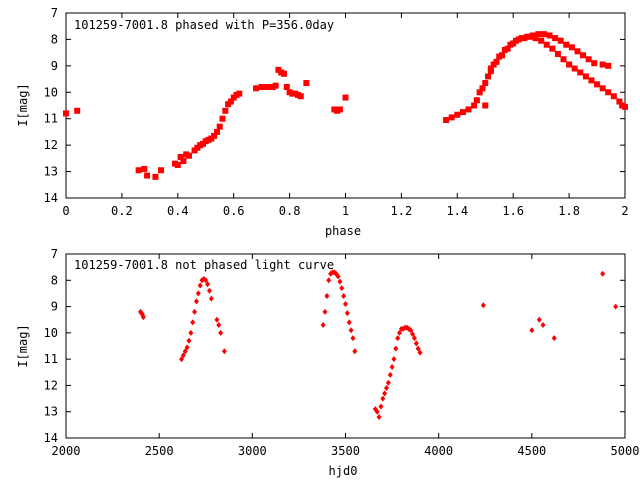 This screenshot has width=640, height=480. I want to click on unphased-x-tick-label: 4500, so click(531, 451).